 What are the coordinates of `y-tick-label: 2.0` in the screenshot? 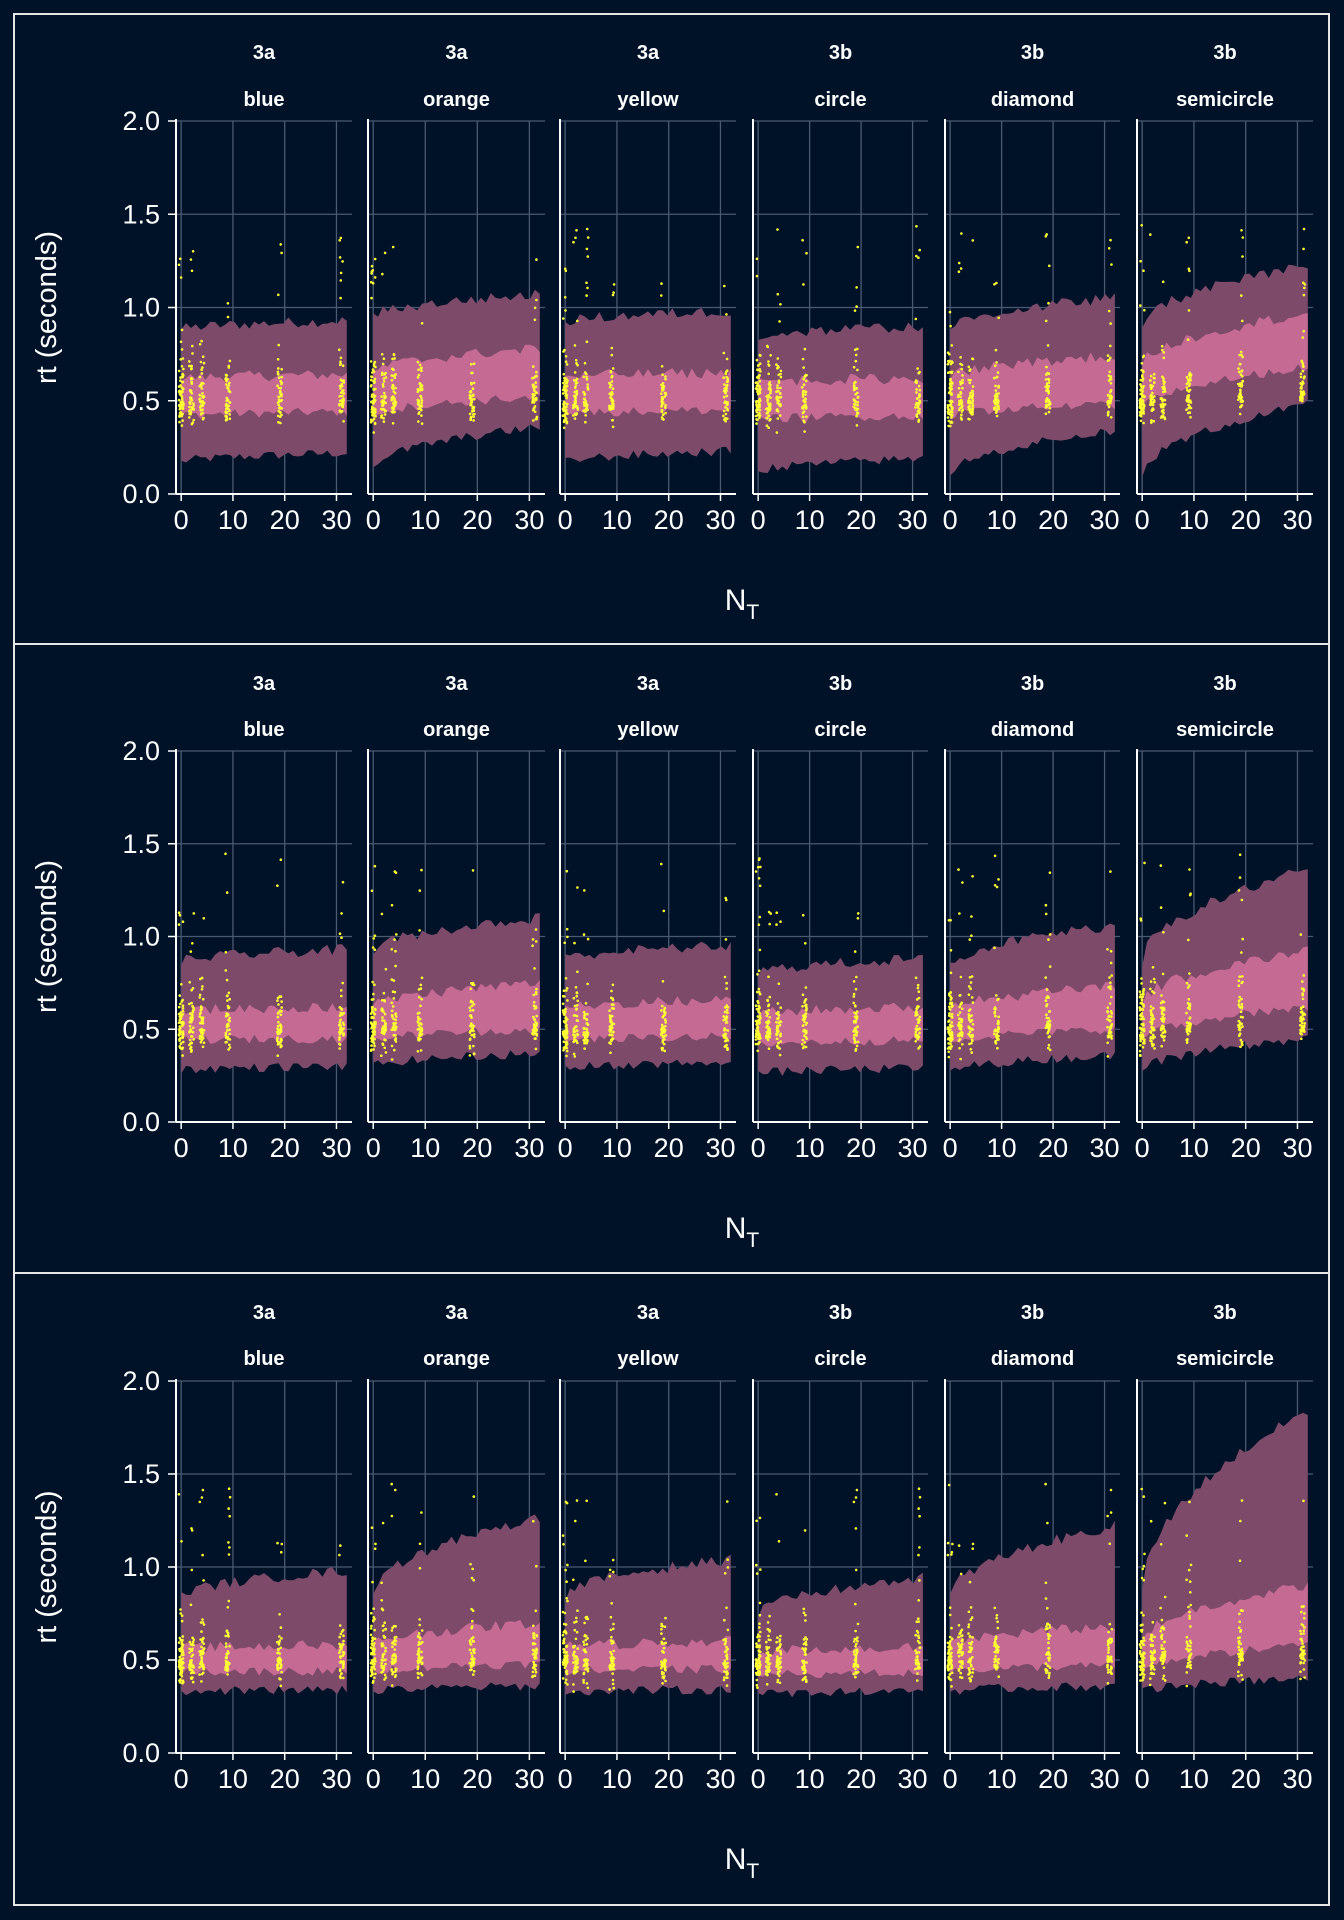 It's located at (141, 751).